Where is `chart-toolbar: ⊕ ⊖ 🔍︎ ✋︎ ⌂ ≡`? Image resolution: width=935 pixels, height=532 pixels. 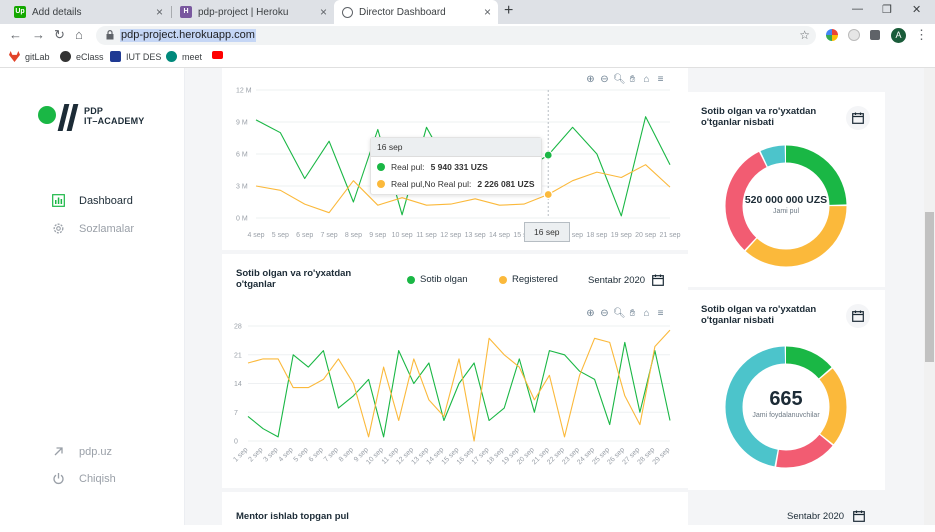 chart-toolbar: ⊕ ⊖ 🔍︎ ✋︎ ⌂ ≡ is located at coordinates (625, 313).